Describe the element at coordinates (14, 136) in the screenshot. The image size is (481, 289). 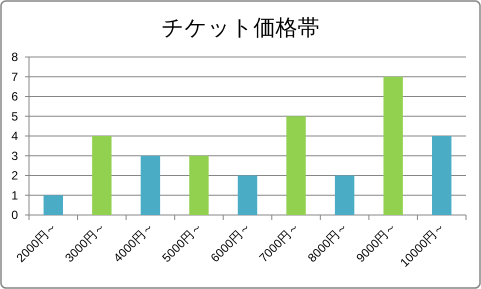
I see `y-tick-label: 4` at that location.